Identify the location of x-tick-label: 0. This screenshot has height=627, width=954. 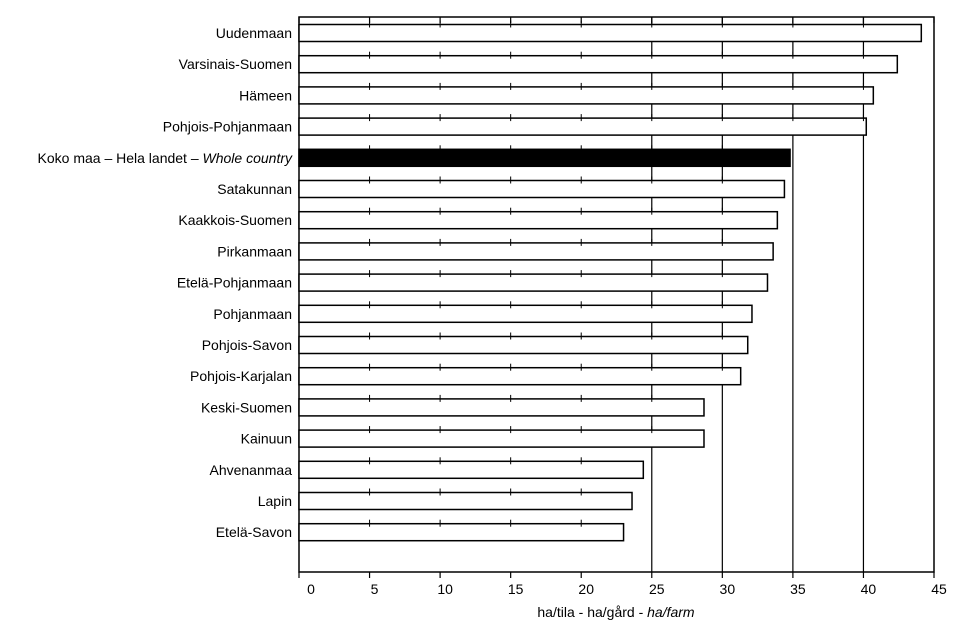
(311, 589).